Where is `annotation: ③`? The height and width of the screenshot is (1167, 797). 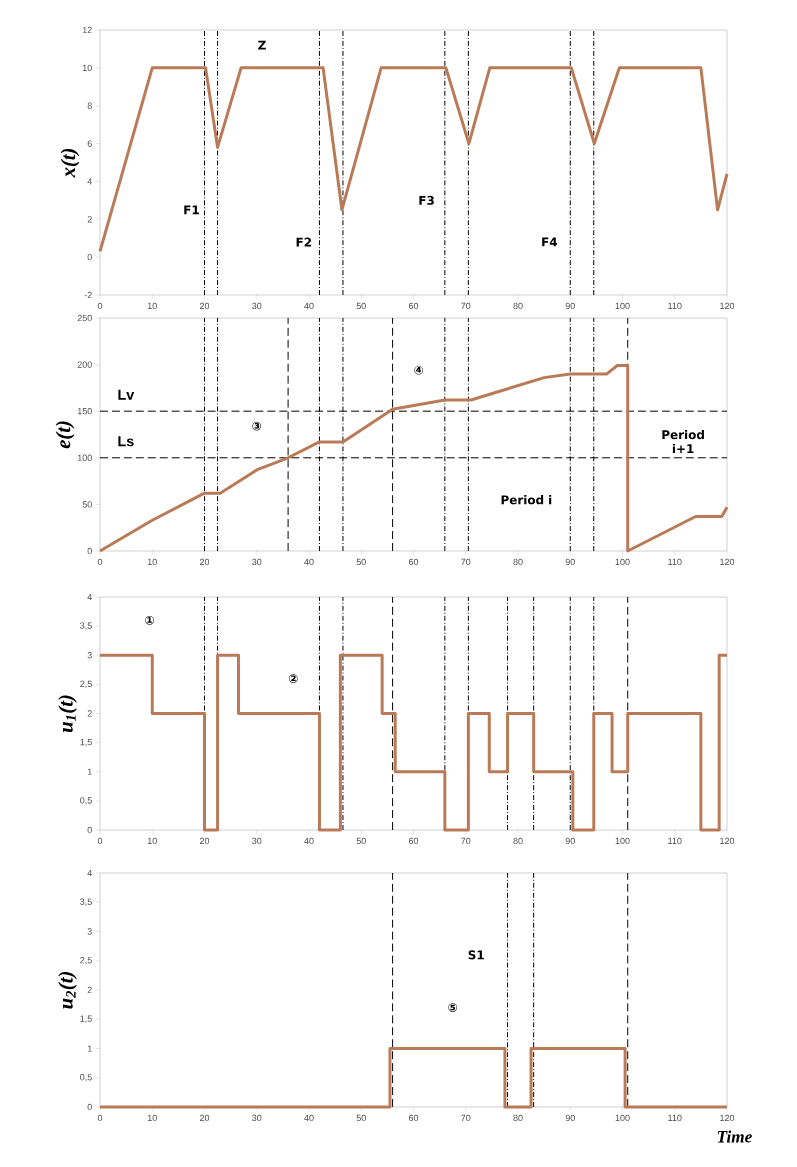 annotation: ③ is located at coordinates (257, 426).